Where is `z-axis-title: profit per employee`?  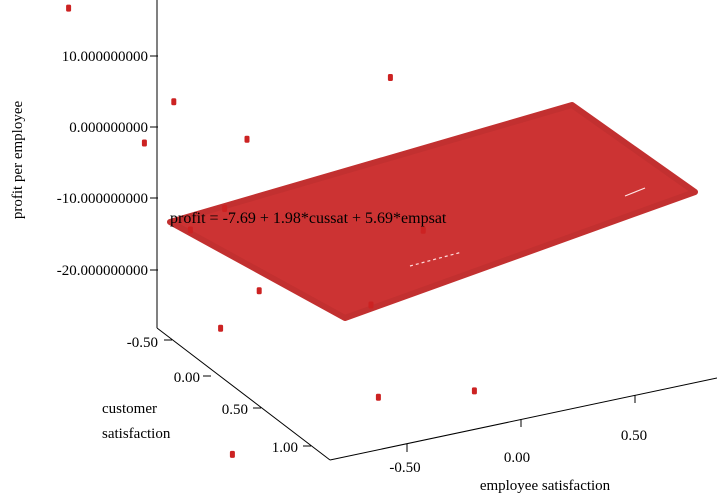 z-axis-title: profit per employee is located at coordinates (18, 160).